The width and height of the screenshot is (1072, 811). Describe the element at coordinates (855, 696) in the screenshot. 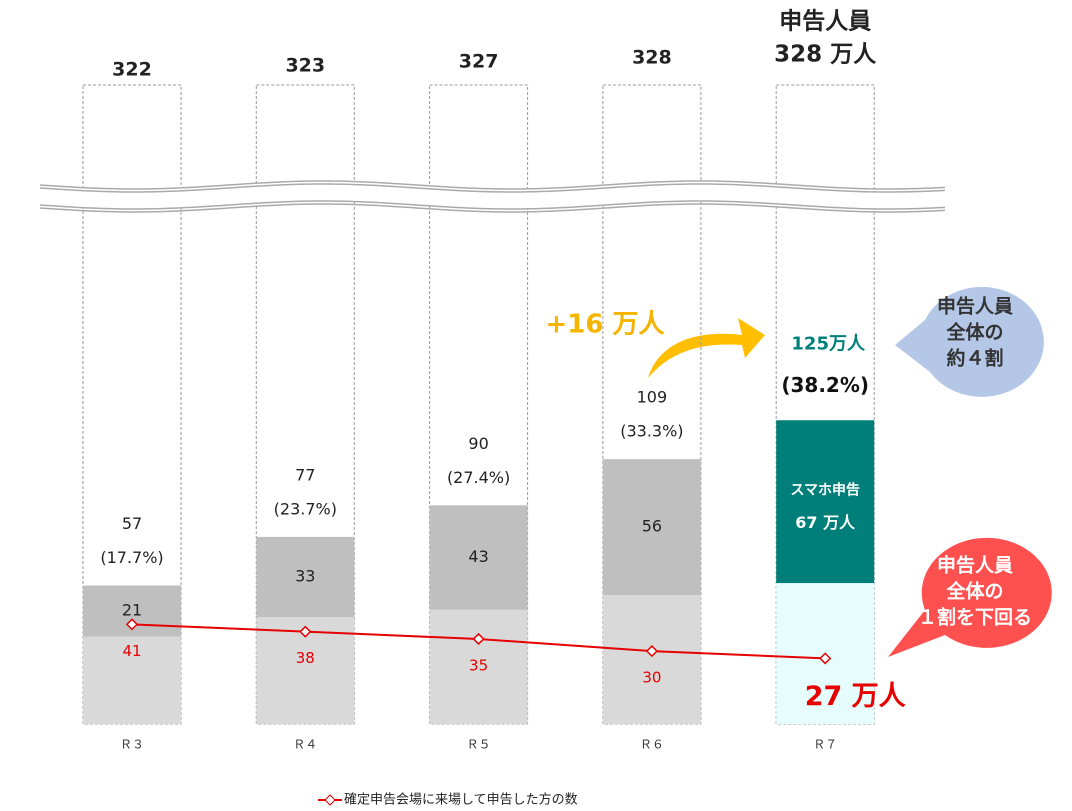

I see `line-label: 27 万人` at that location.